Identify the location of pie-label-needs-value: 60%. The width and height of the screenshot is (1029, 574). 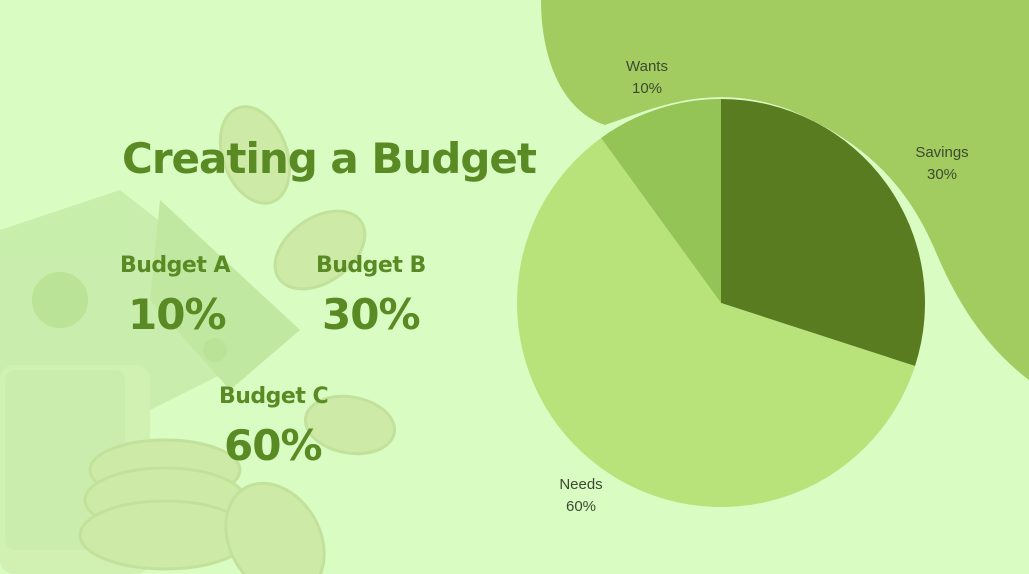
(581, 506).